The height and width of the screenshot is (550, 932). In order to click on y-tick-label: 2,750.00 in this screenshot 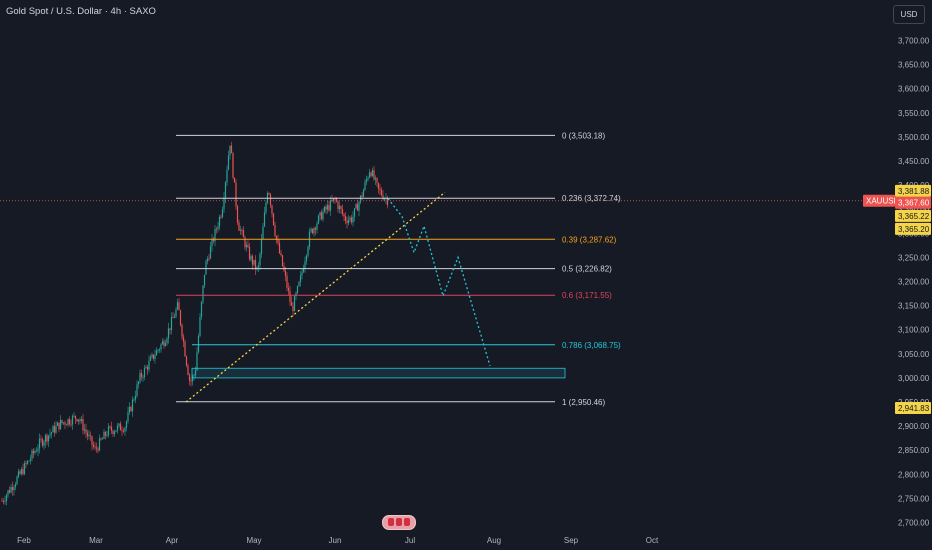, I will do `click(914, 498)`.